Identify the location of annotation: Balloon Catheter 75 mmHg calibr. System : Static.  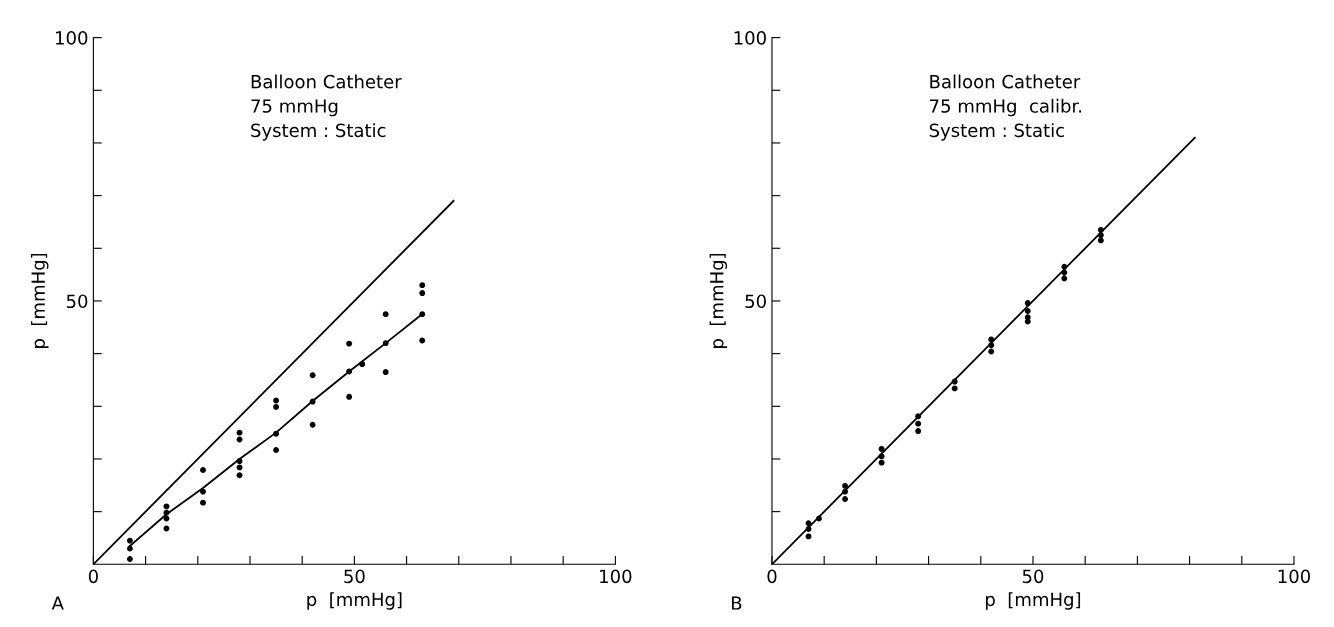
(1005, 107).